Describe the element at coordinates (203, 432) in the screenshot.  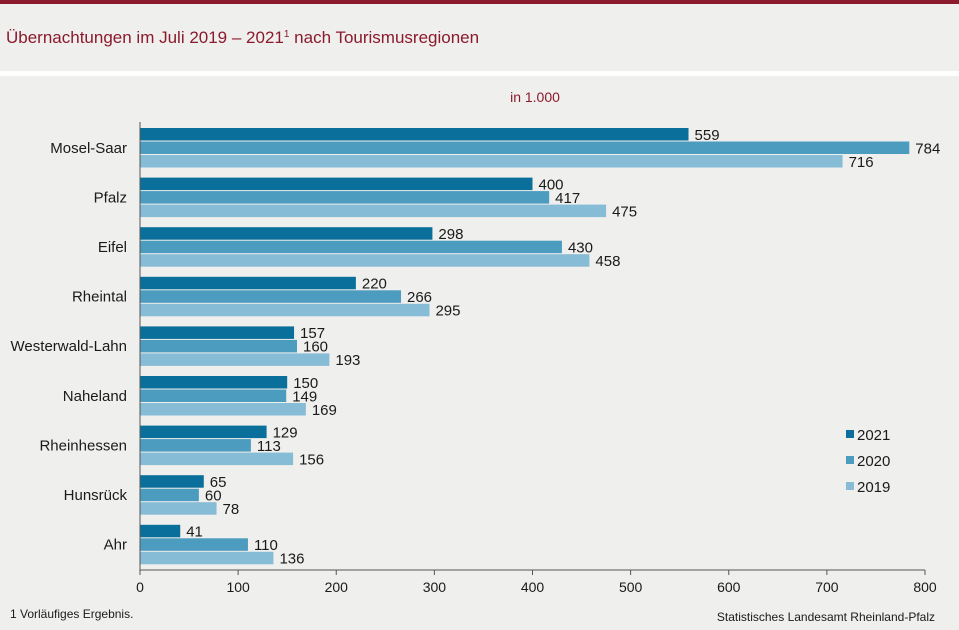
I see `bar-rheinhessen-2021` at that location.